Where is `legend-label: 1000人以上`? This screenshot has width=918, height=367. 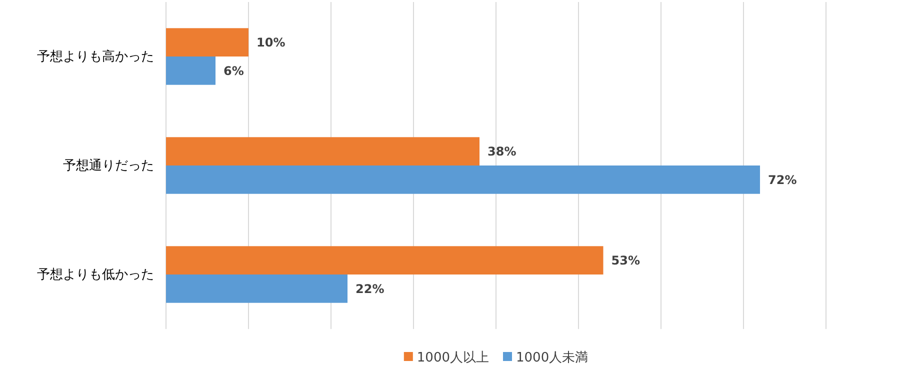
legend-label: 1000人以上 is located at coordinates (452, 358).